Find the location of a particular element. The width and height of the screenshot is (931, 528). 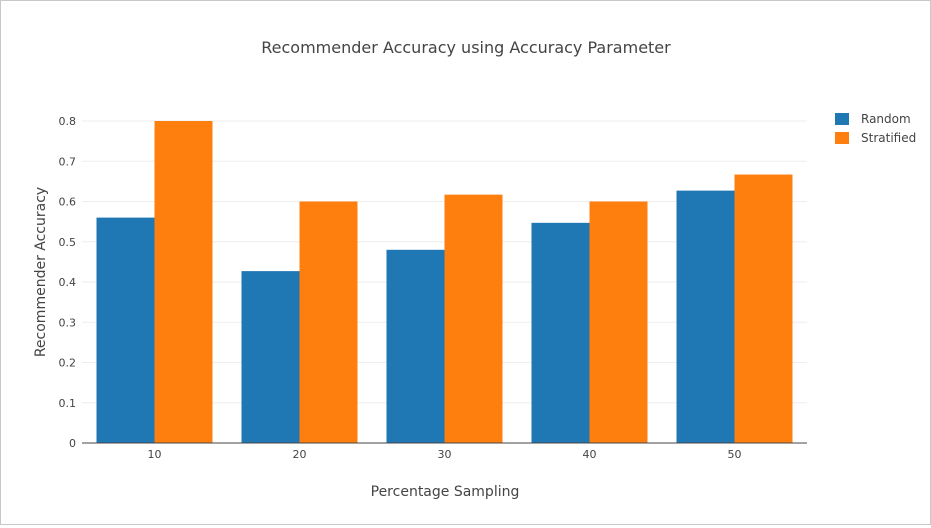

y-tick-label: 0.7 is located at coordinates (68, 161).